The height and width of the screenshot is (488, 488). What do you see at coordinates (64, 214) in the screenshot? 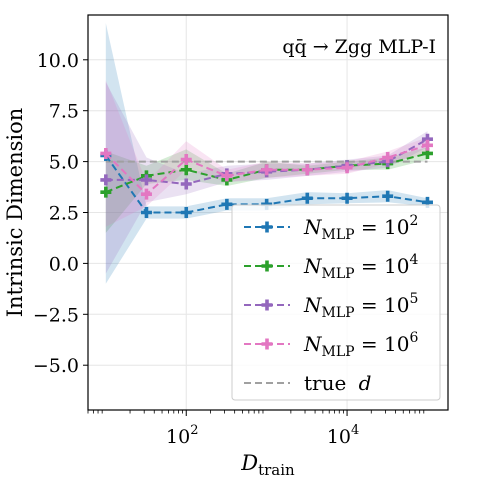
I see `y-tick-label: 2.5` at bounding box center [64, 214].